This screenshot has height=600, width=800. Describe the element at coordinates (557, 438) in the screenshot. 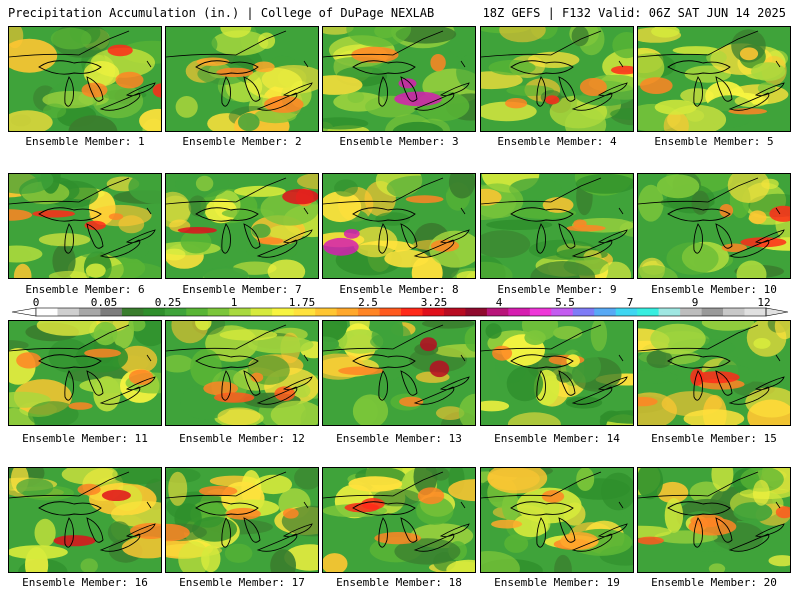

I see `ensemble-member-label: Ensemble Member: 14` at that location.